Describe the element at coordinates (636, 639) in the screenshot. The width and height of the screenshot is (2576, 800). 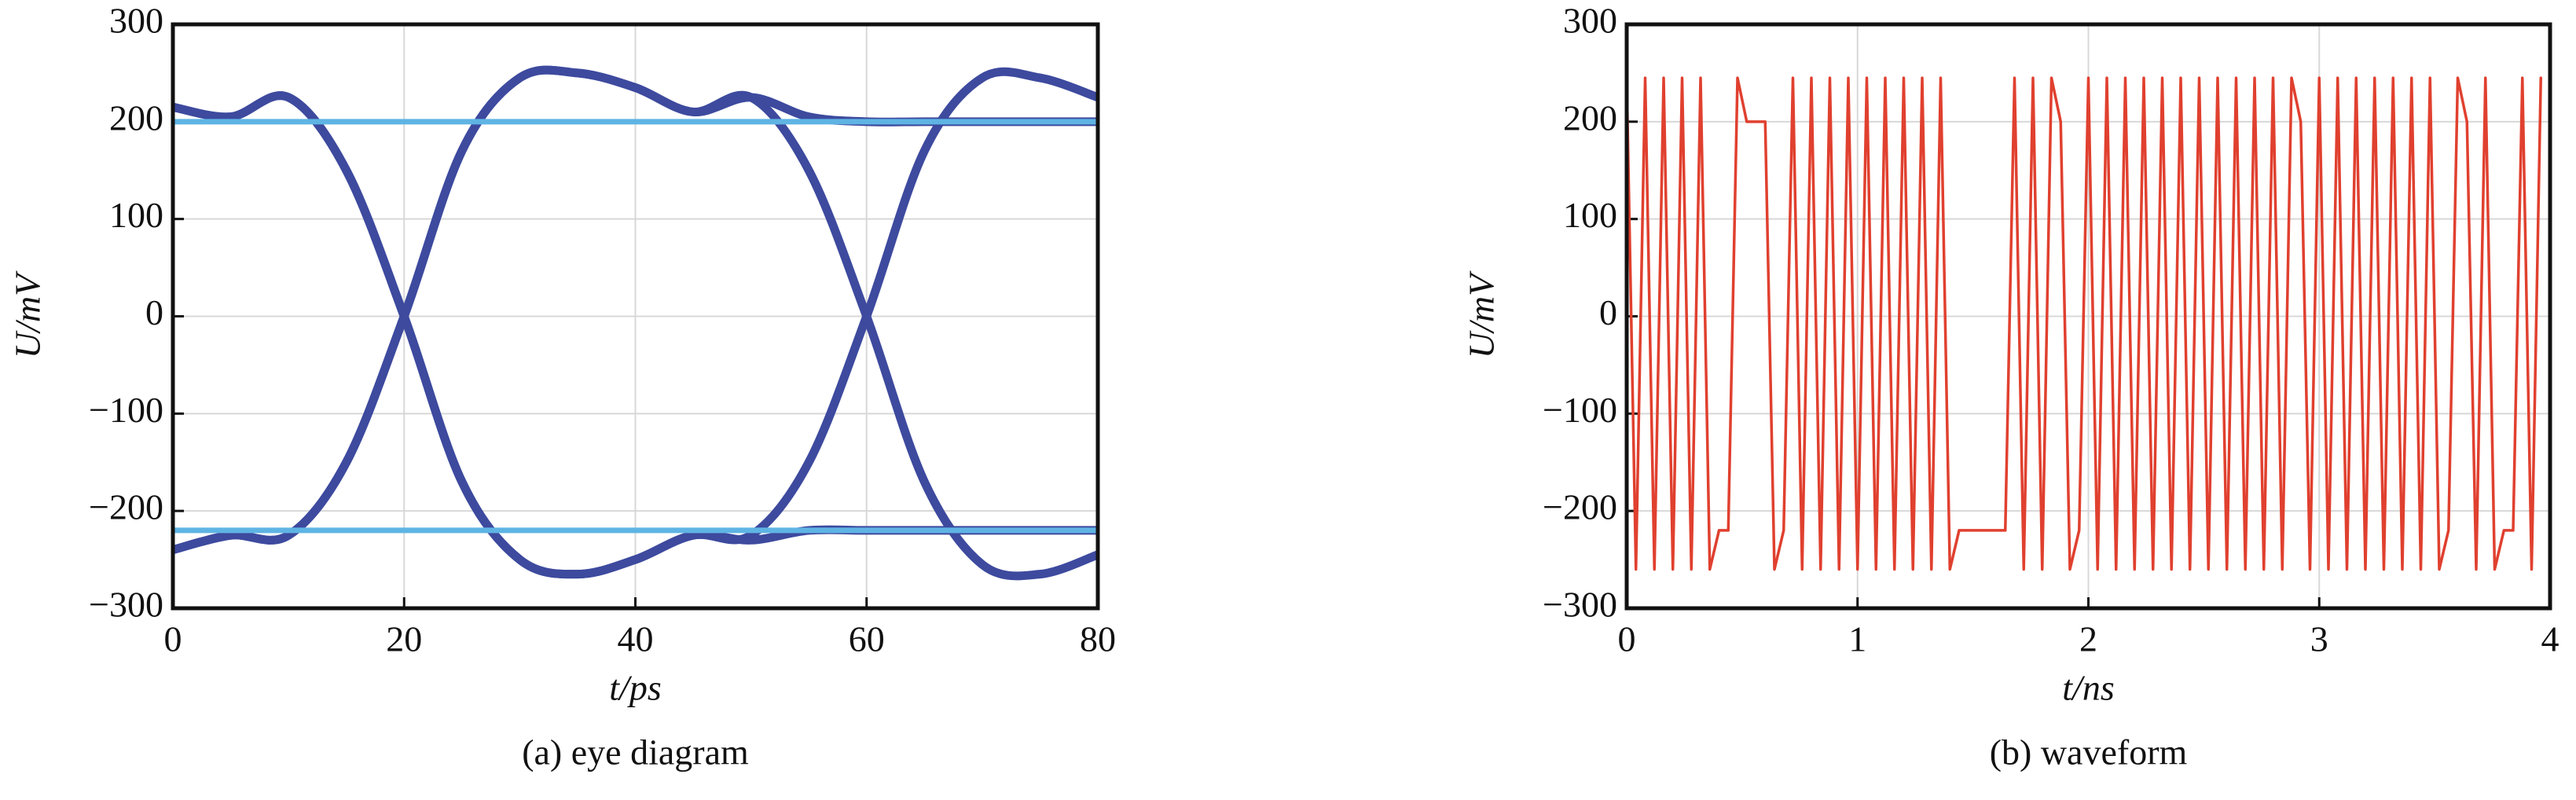
I see `x-tick-label: 40` at that location.